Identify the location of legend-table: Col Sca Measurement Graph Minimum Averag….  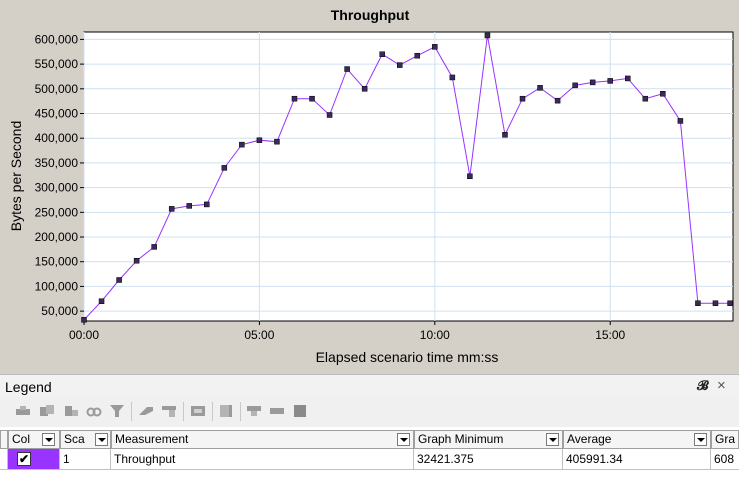
(369, 454).